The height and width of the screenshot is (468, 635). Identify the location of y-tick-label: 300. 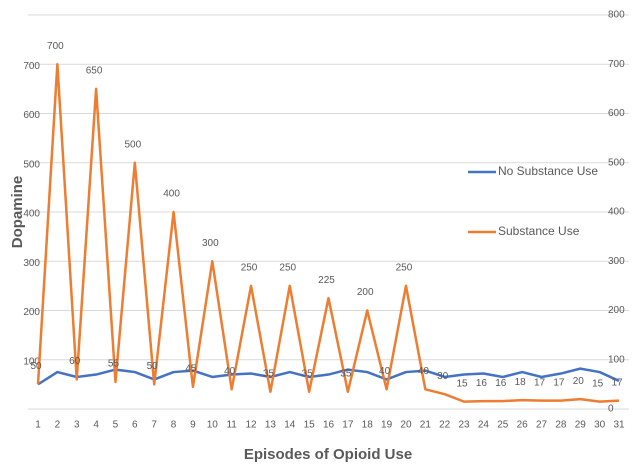
(31, 263).